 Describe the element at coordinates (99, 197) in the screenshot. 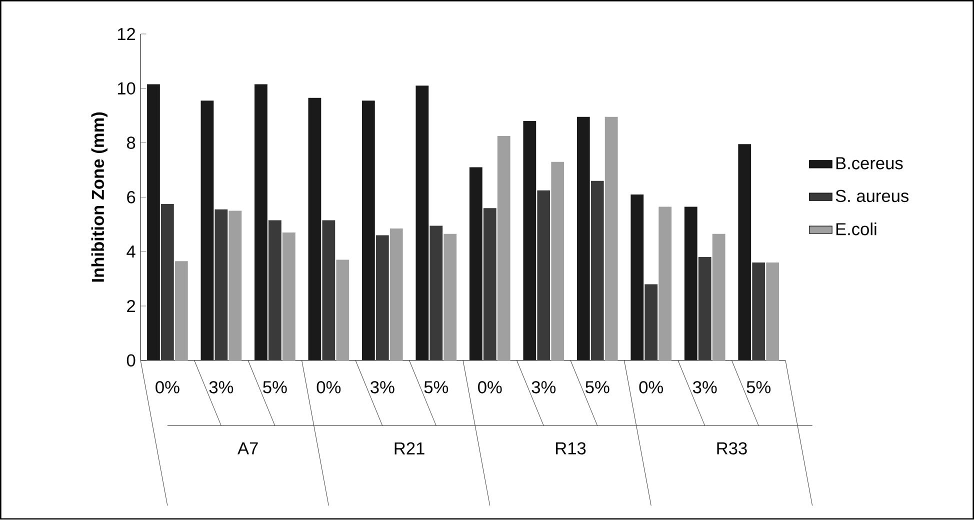

I see `y-axis-title: Inhibition Zone (mm)` at that location.